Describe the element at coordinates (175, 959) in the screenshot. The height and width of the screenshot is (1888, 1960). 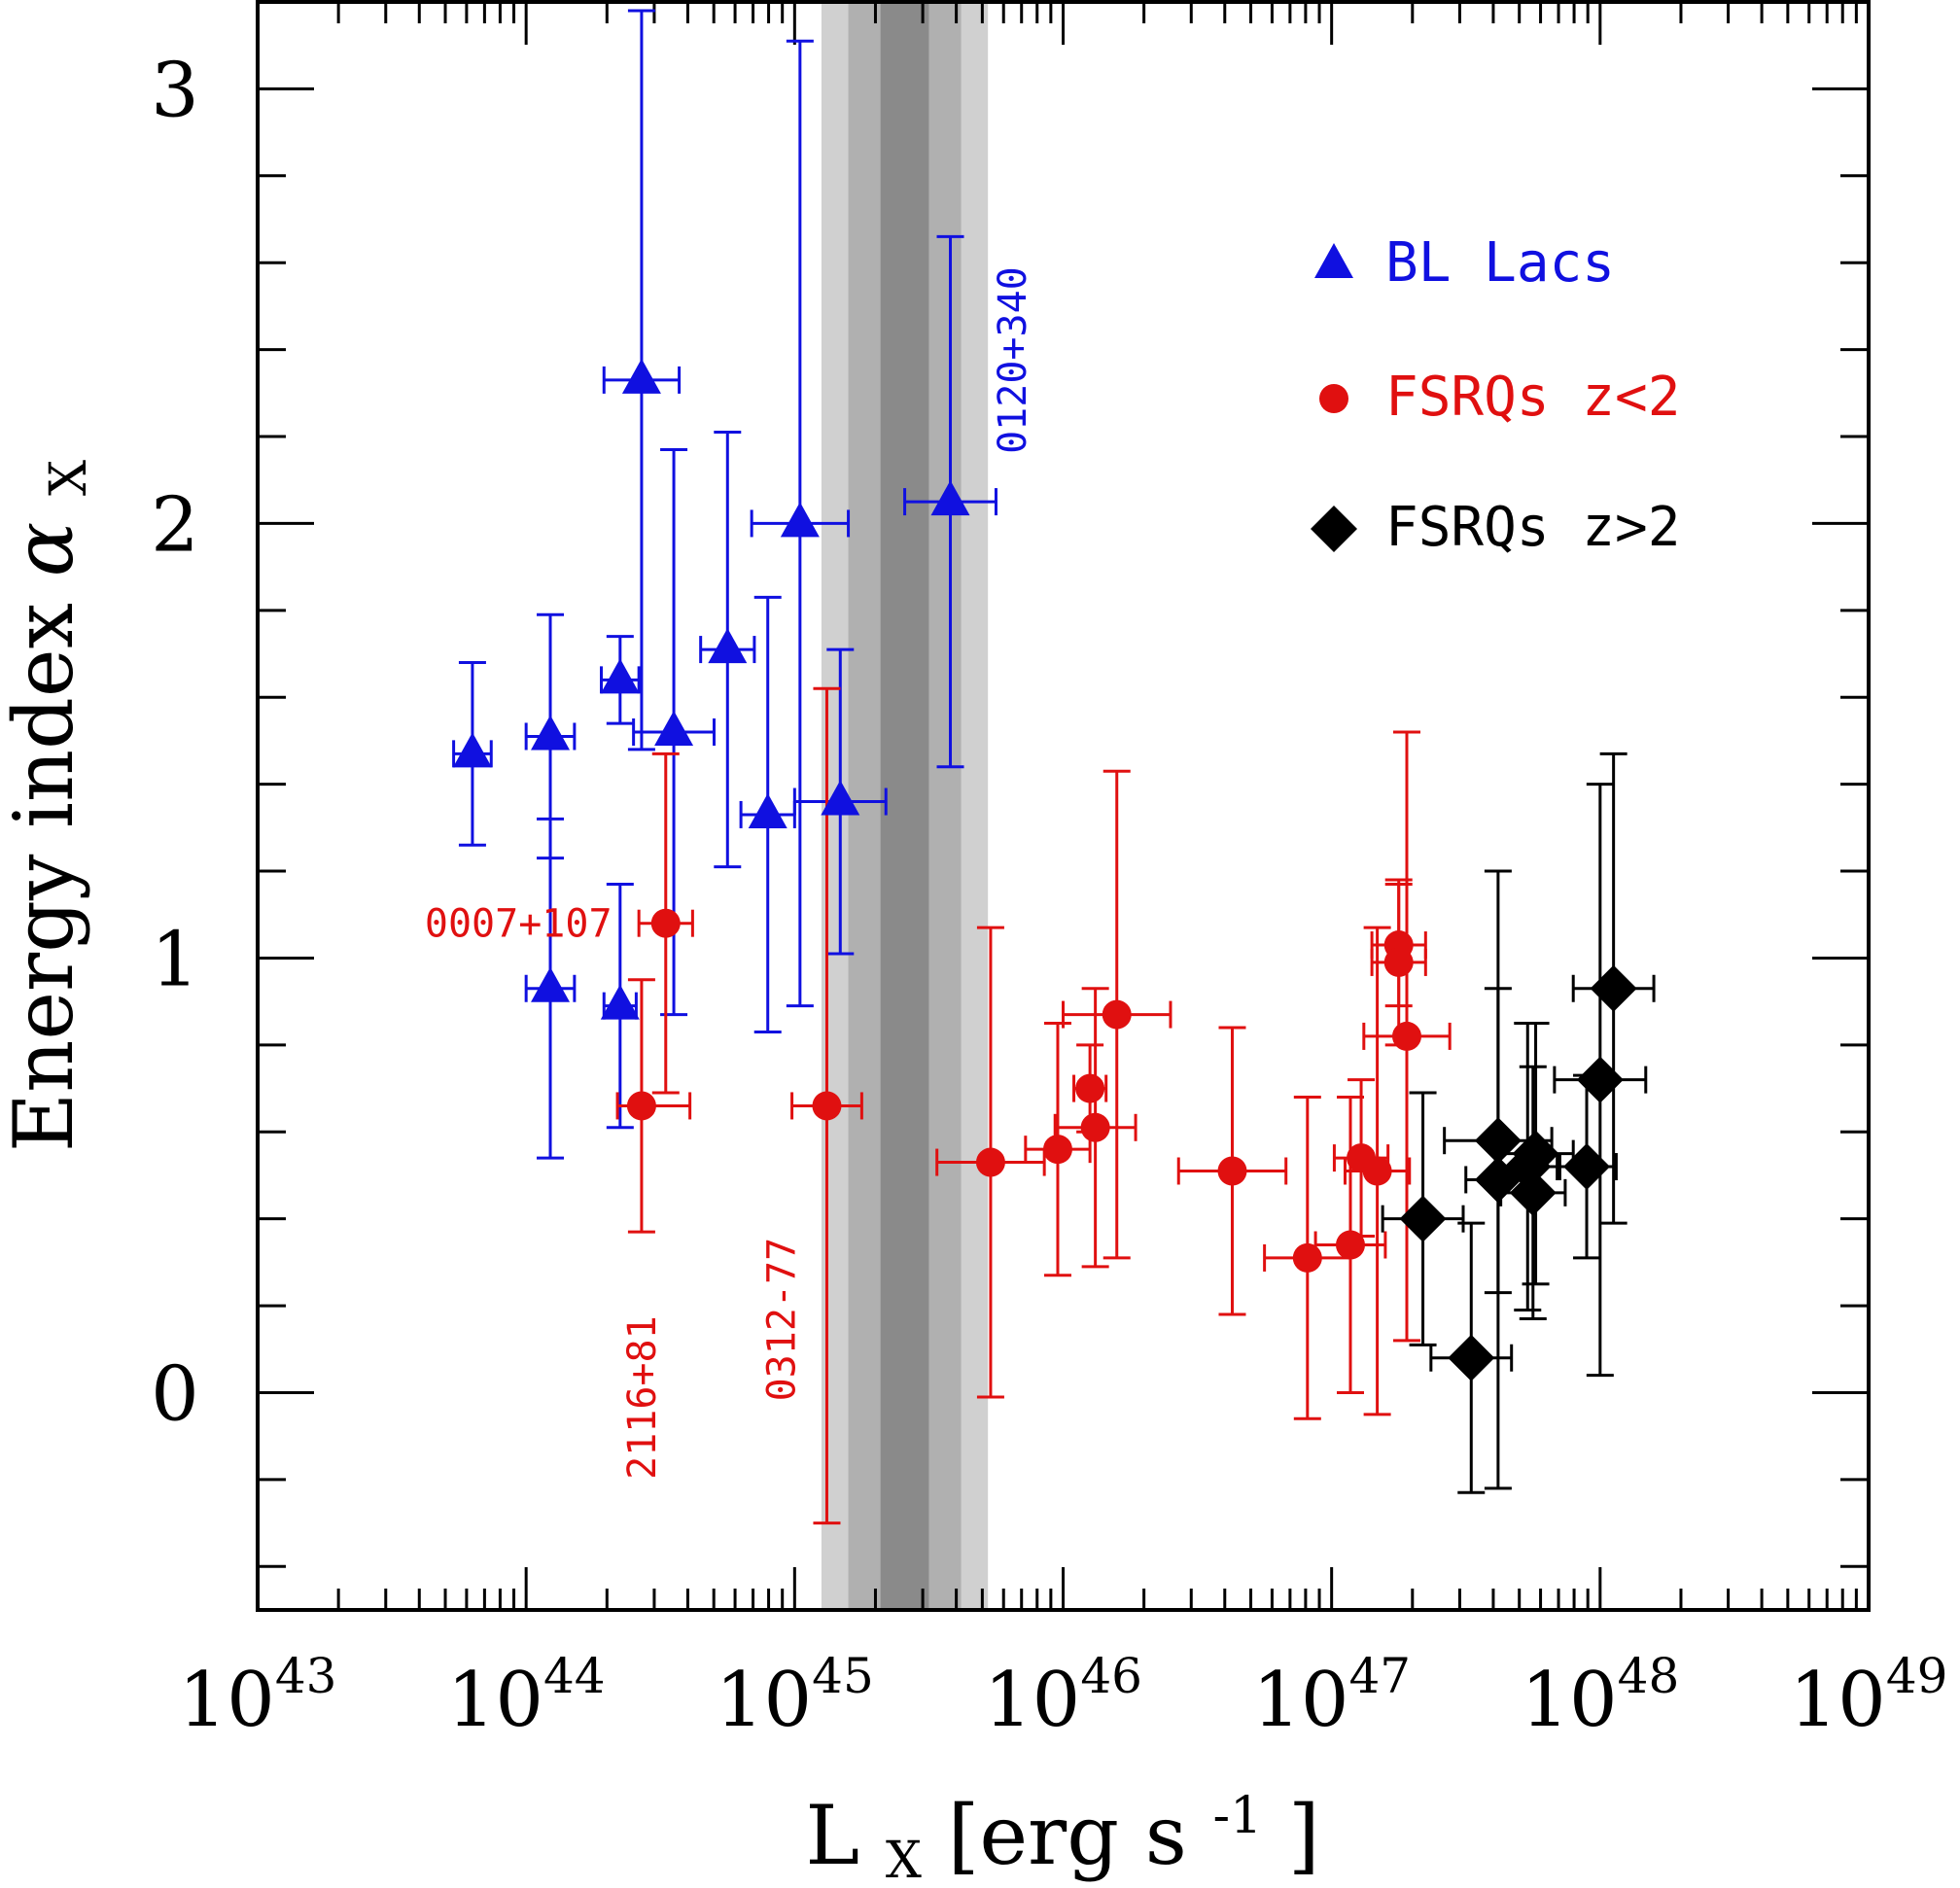
I see `y-tick-label: 1` at that location.